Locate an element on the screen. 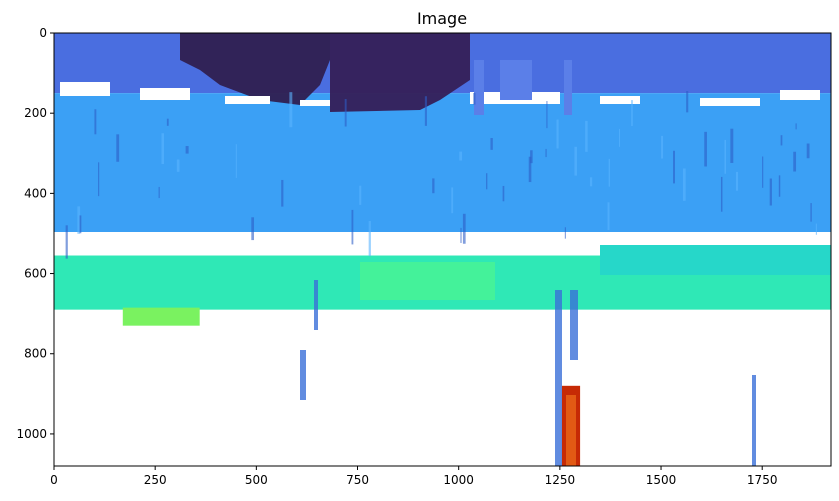  x-tick-label: 0 is located at coordinates (54, 480).